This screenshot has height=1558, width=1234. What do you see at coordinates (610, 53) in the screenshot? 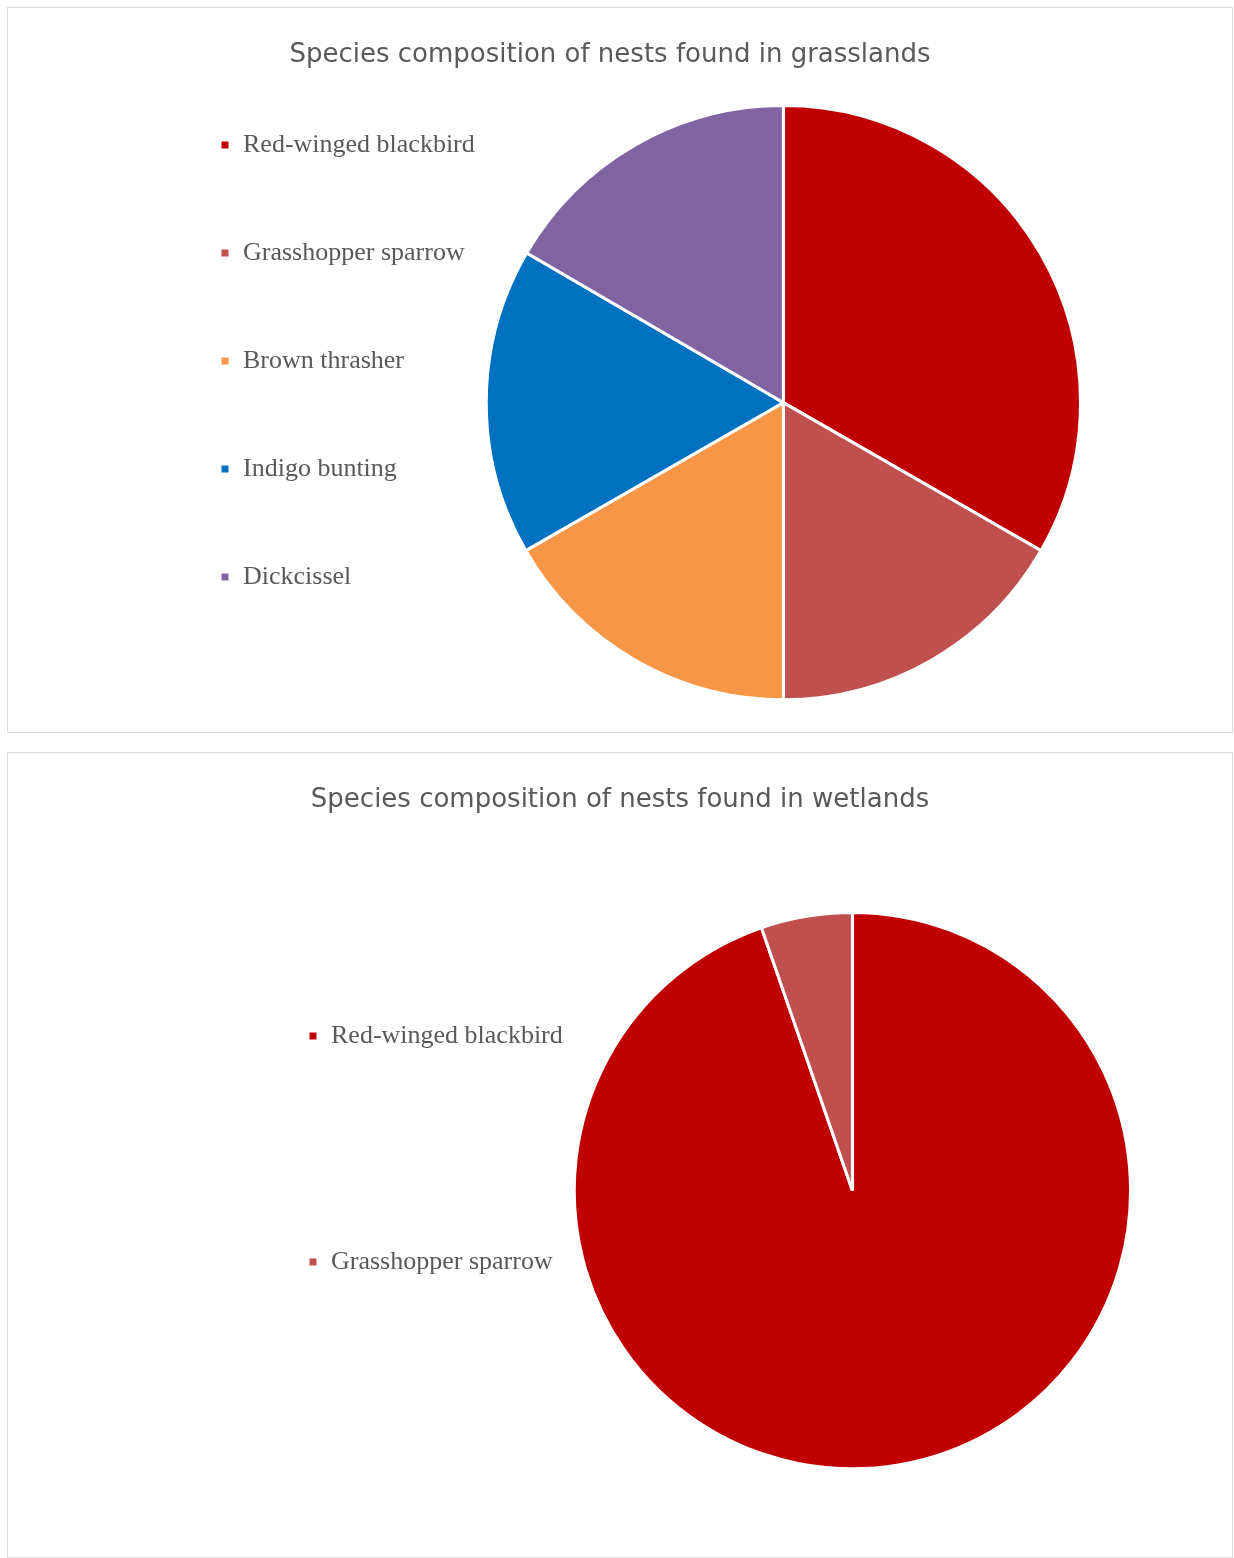
I see `chart-title: Species composition of nests found in grasslands` at bounding box center [610, 53].